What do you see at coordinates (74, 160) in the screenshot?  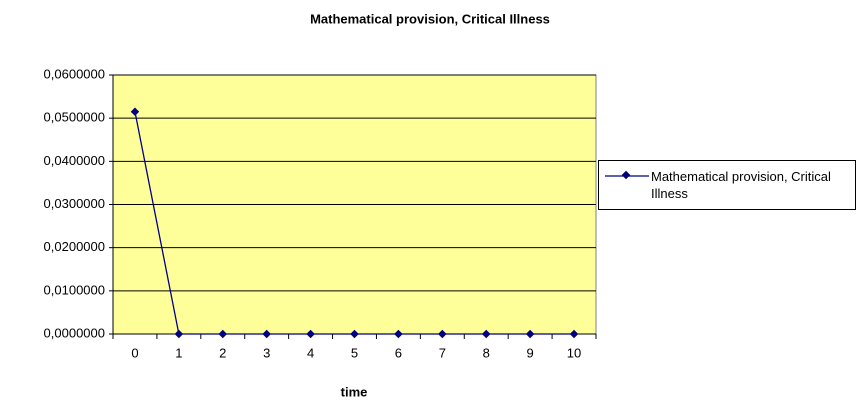 I see `y-tick-label: 0,0400000` at bounding box center [74, 160].